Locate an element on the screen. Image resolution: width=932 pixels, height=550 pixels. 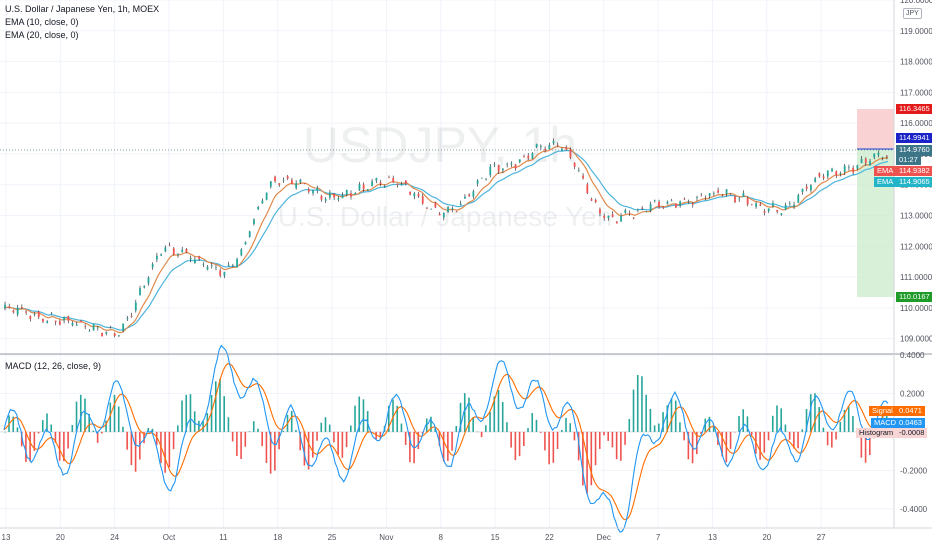
last-price-label: 114.9760 is located at coordinates (914, 150).